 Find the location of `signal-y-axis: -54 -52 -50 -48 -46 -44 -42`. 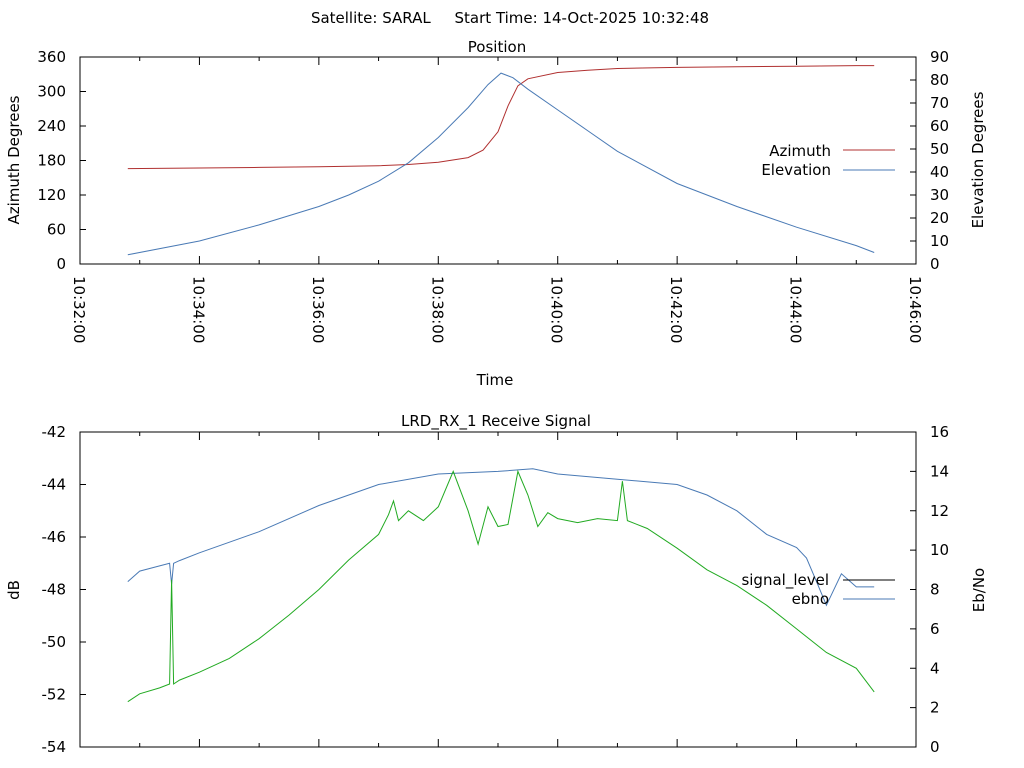

signal-y-axis: -54 -52 -50 -48 -46 -44 -42 is located at coordinates (64, 589).